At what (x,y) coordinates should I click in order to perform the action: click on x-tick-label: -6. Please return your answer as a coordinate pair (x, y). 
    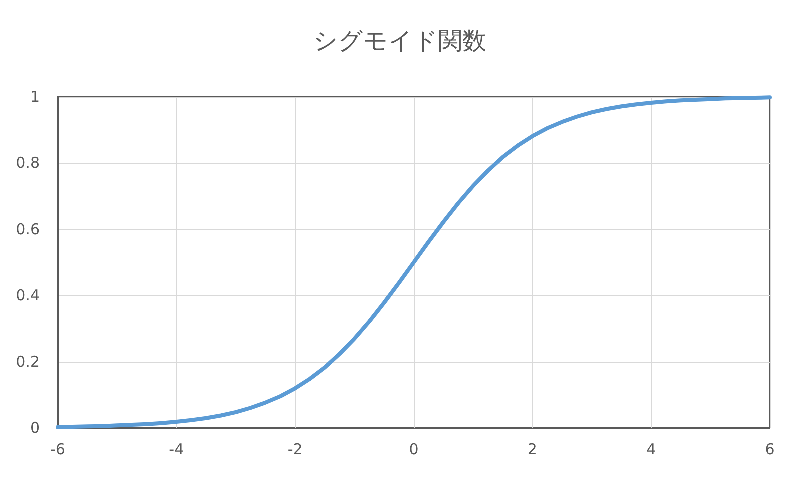
    Looking at the image, I should click on (58, 449).